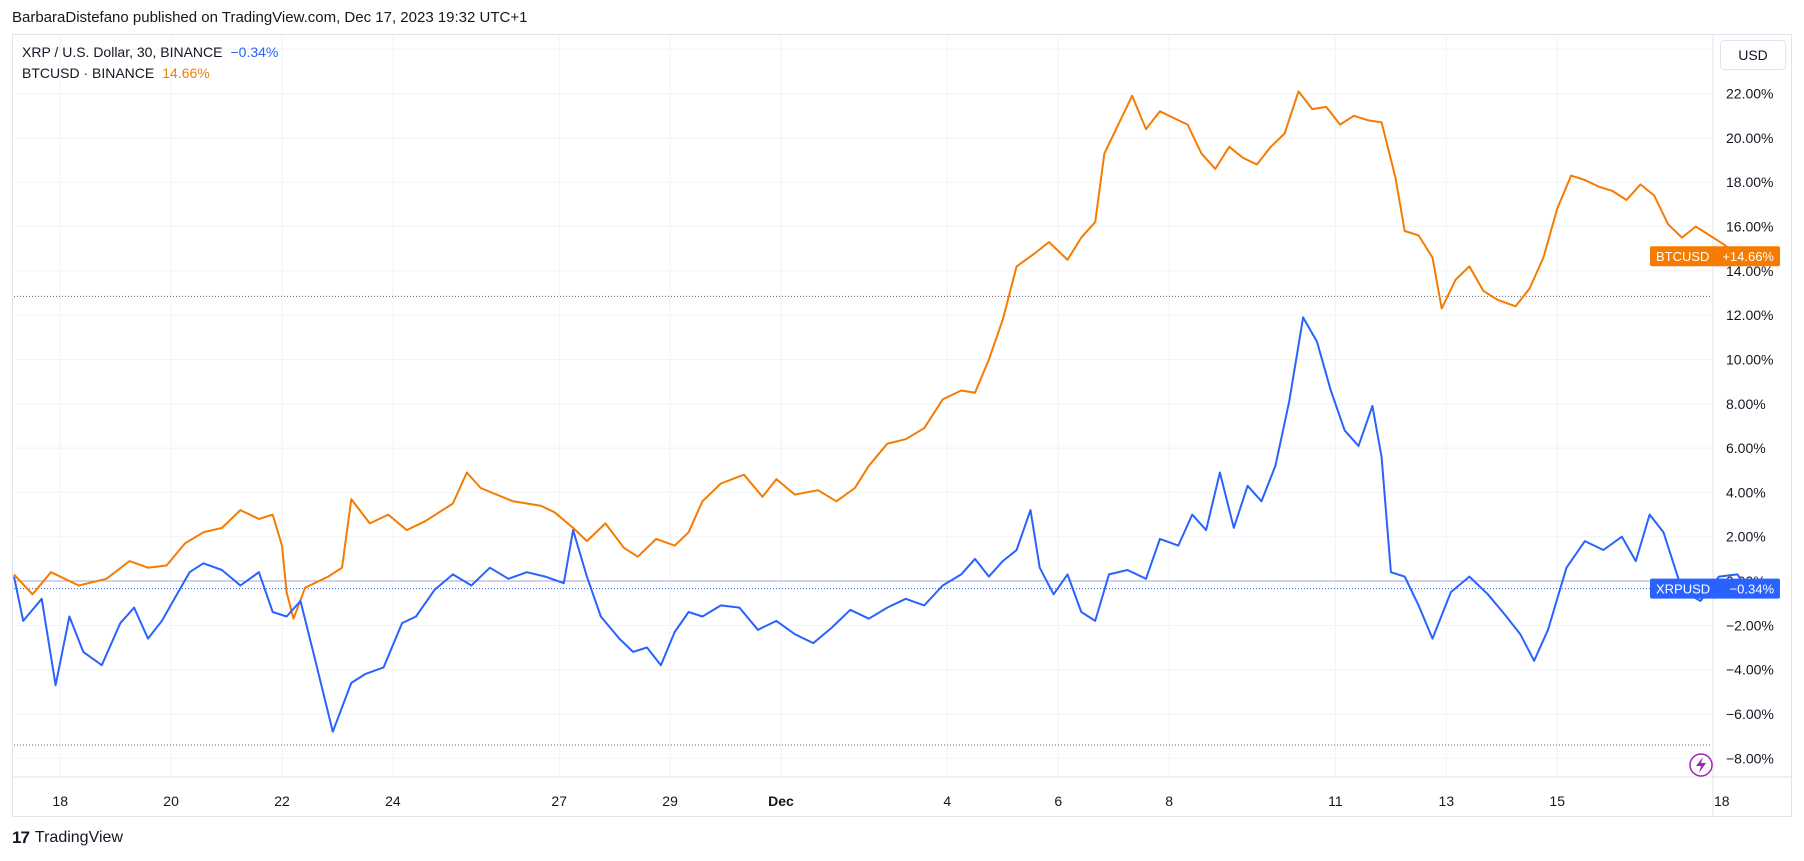 The image size is (1804, 861). I want to click on x-tick-label: 11, so click(1335, 801).